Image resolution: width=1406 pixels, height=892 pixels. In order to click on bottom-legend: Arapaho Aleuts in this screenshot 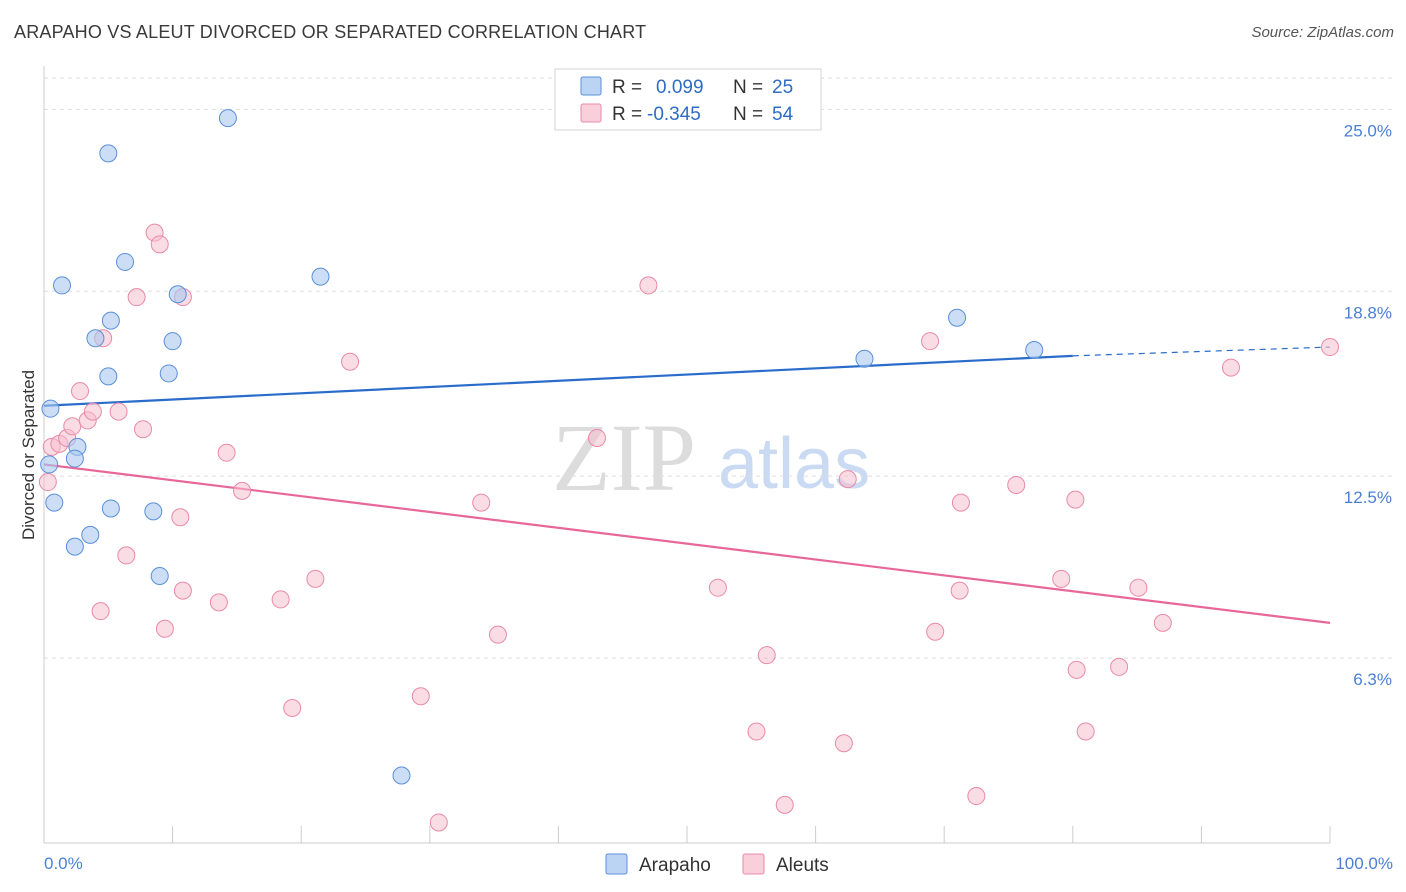, I will do `click(717, 864)`.